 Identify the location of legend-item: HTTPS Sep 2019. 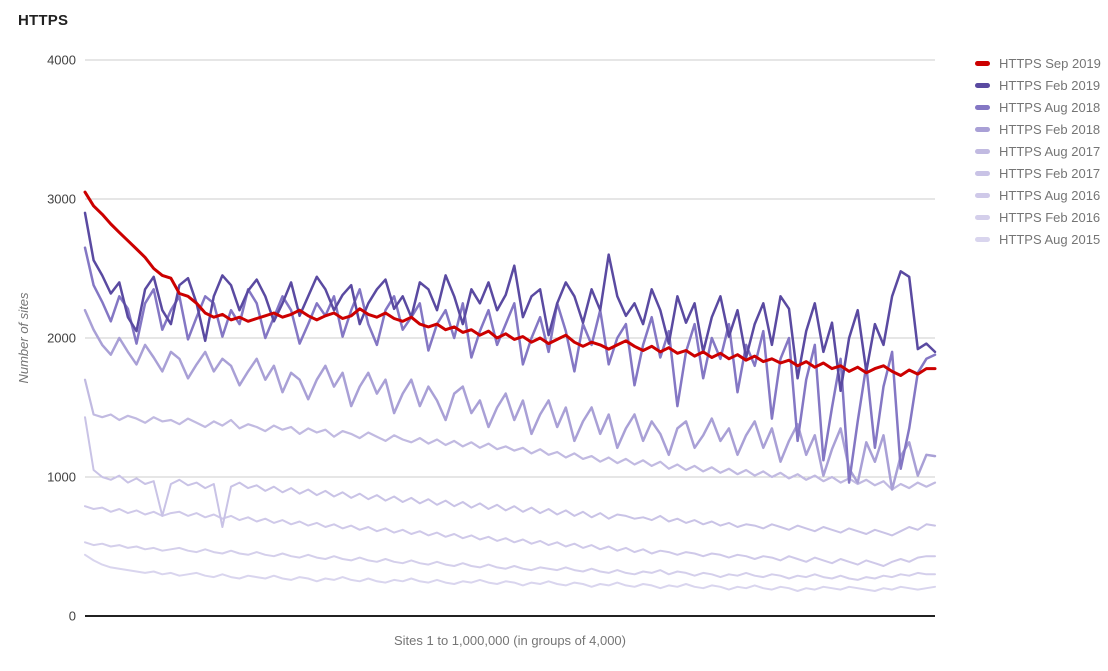
(1038, 63).